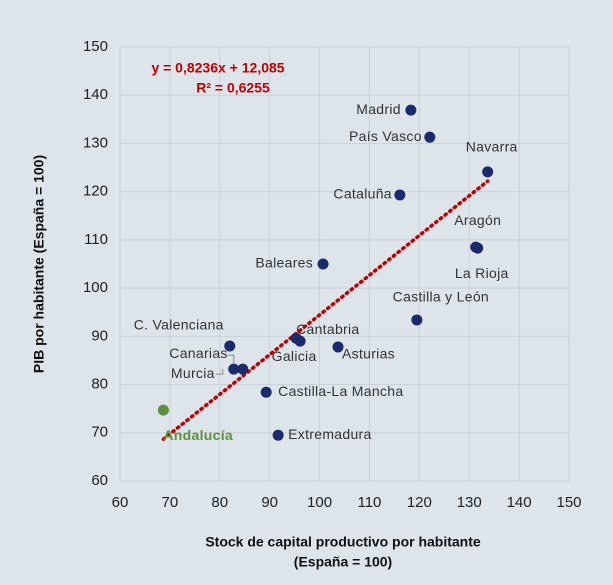 The height and width of the screenshot is (585, 613). Describe the element at coordinates (120, 502) in the screenshot. I see `x-tick-label: 60` at that location.